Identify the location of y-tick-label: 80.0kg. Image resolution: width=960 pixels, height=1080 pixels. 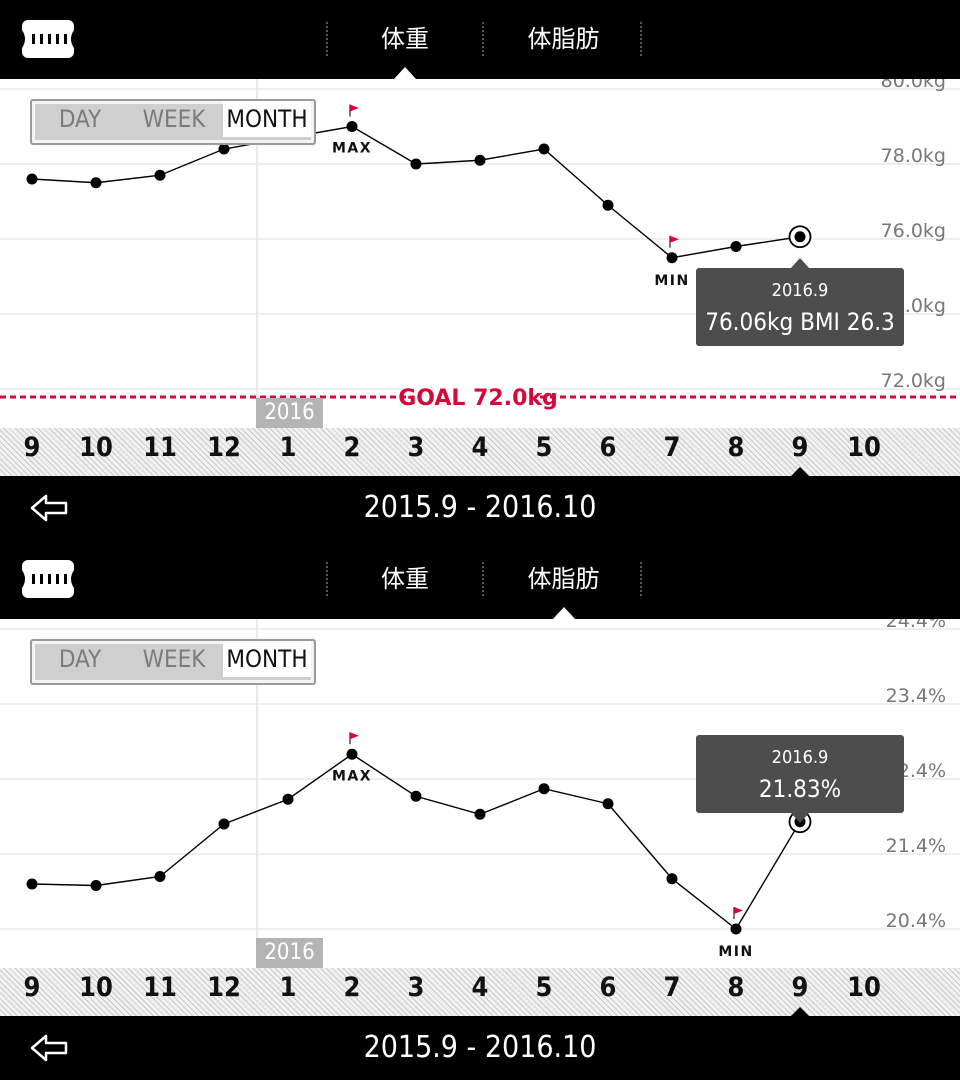
(913, 85).